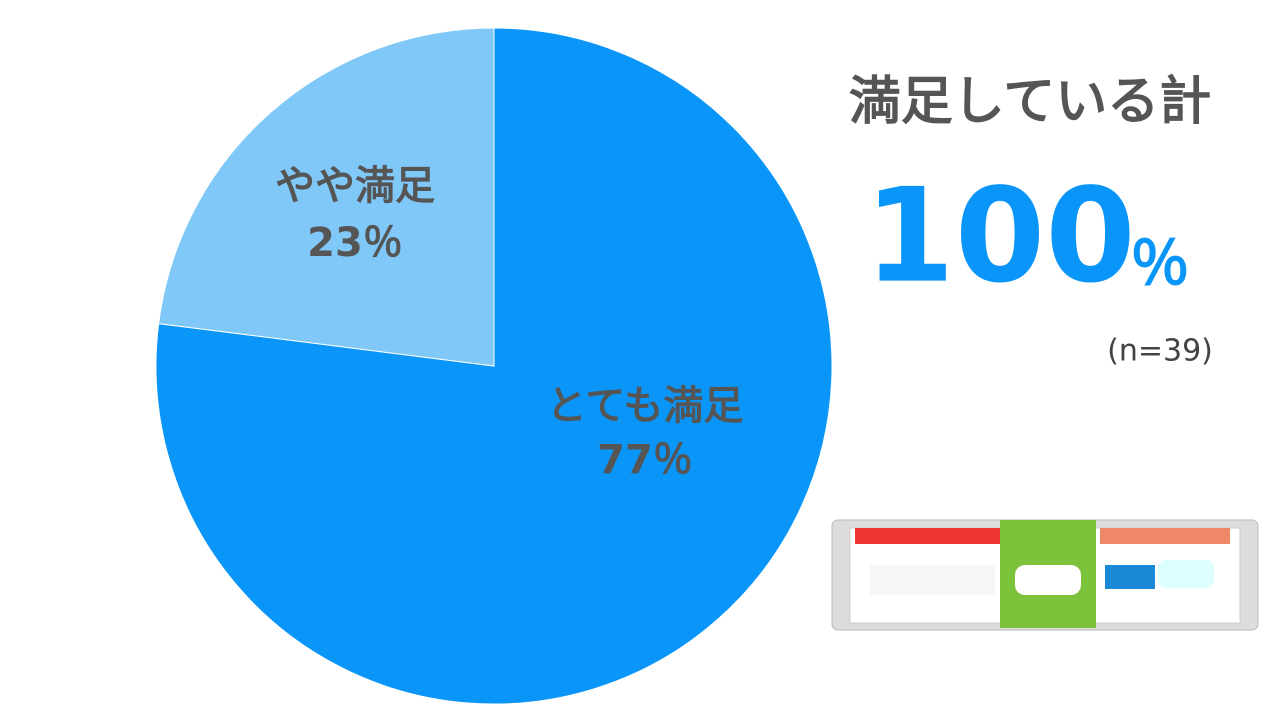 The image size is (1280, 724). Describe the element at coordinates (1030, 102) in the screenshot. I see `heading: 満足している計` at that location.